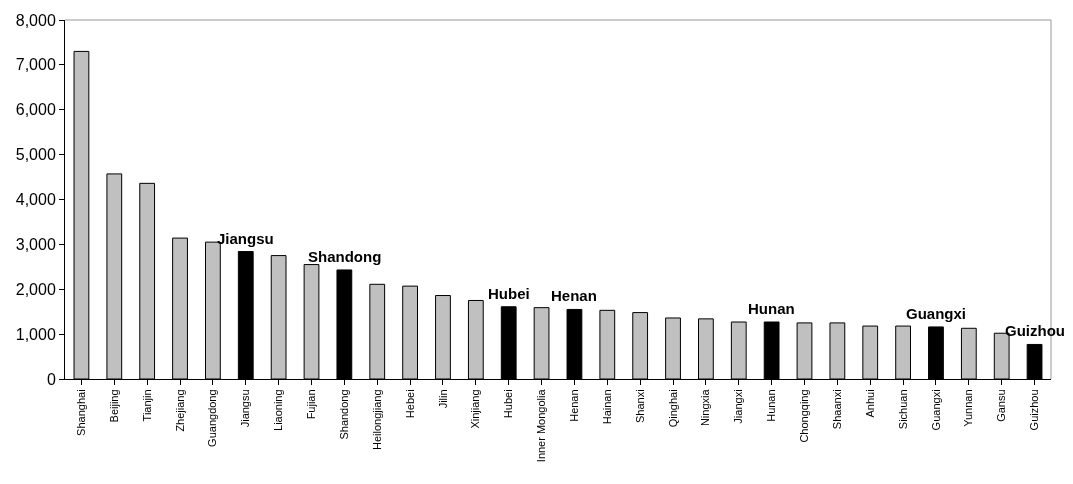 The image size is (1073, 484). Describe the element at coordinates (343, 414) in the screenshot. I see `x-tick-label: Shandong` at that location.